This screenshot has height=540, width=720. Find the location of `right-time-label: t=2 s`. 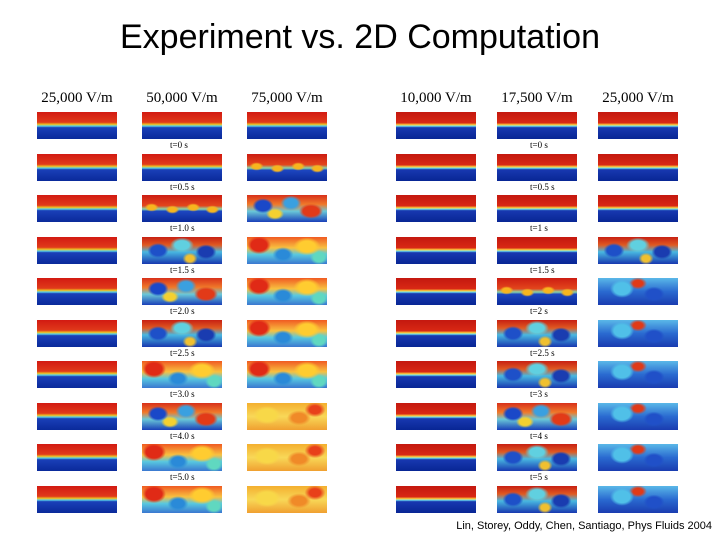

right-time-label: t=2 s is located at coordinates (539, 311).